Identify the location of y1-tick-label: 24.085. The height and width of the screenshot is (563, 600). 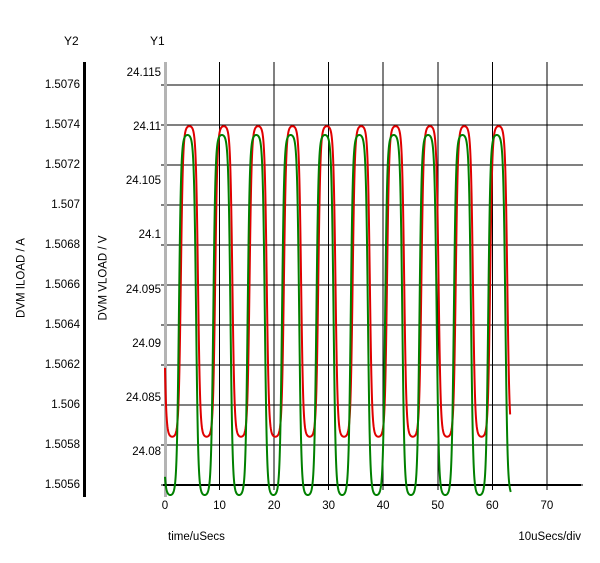
(143, 398).